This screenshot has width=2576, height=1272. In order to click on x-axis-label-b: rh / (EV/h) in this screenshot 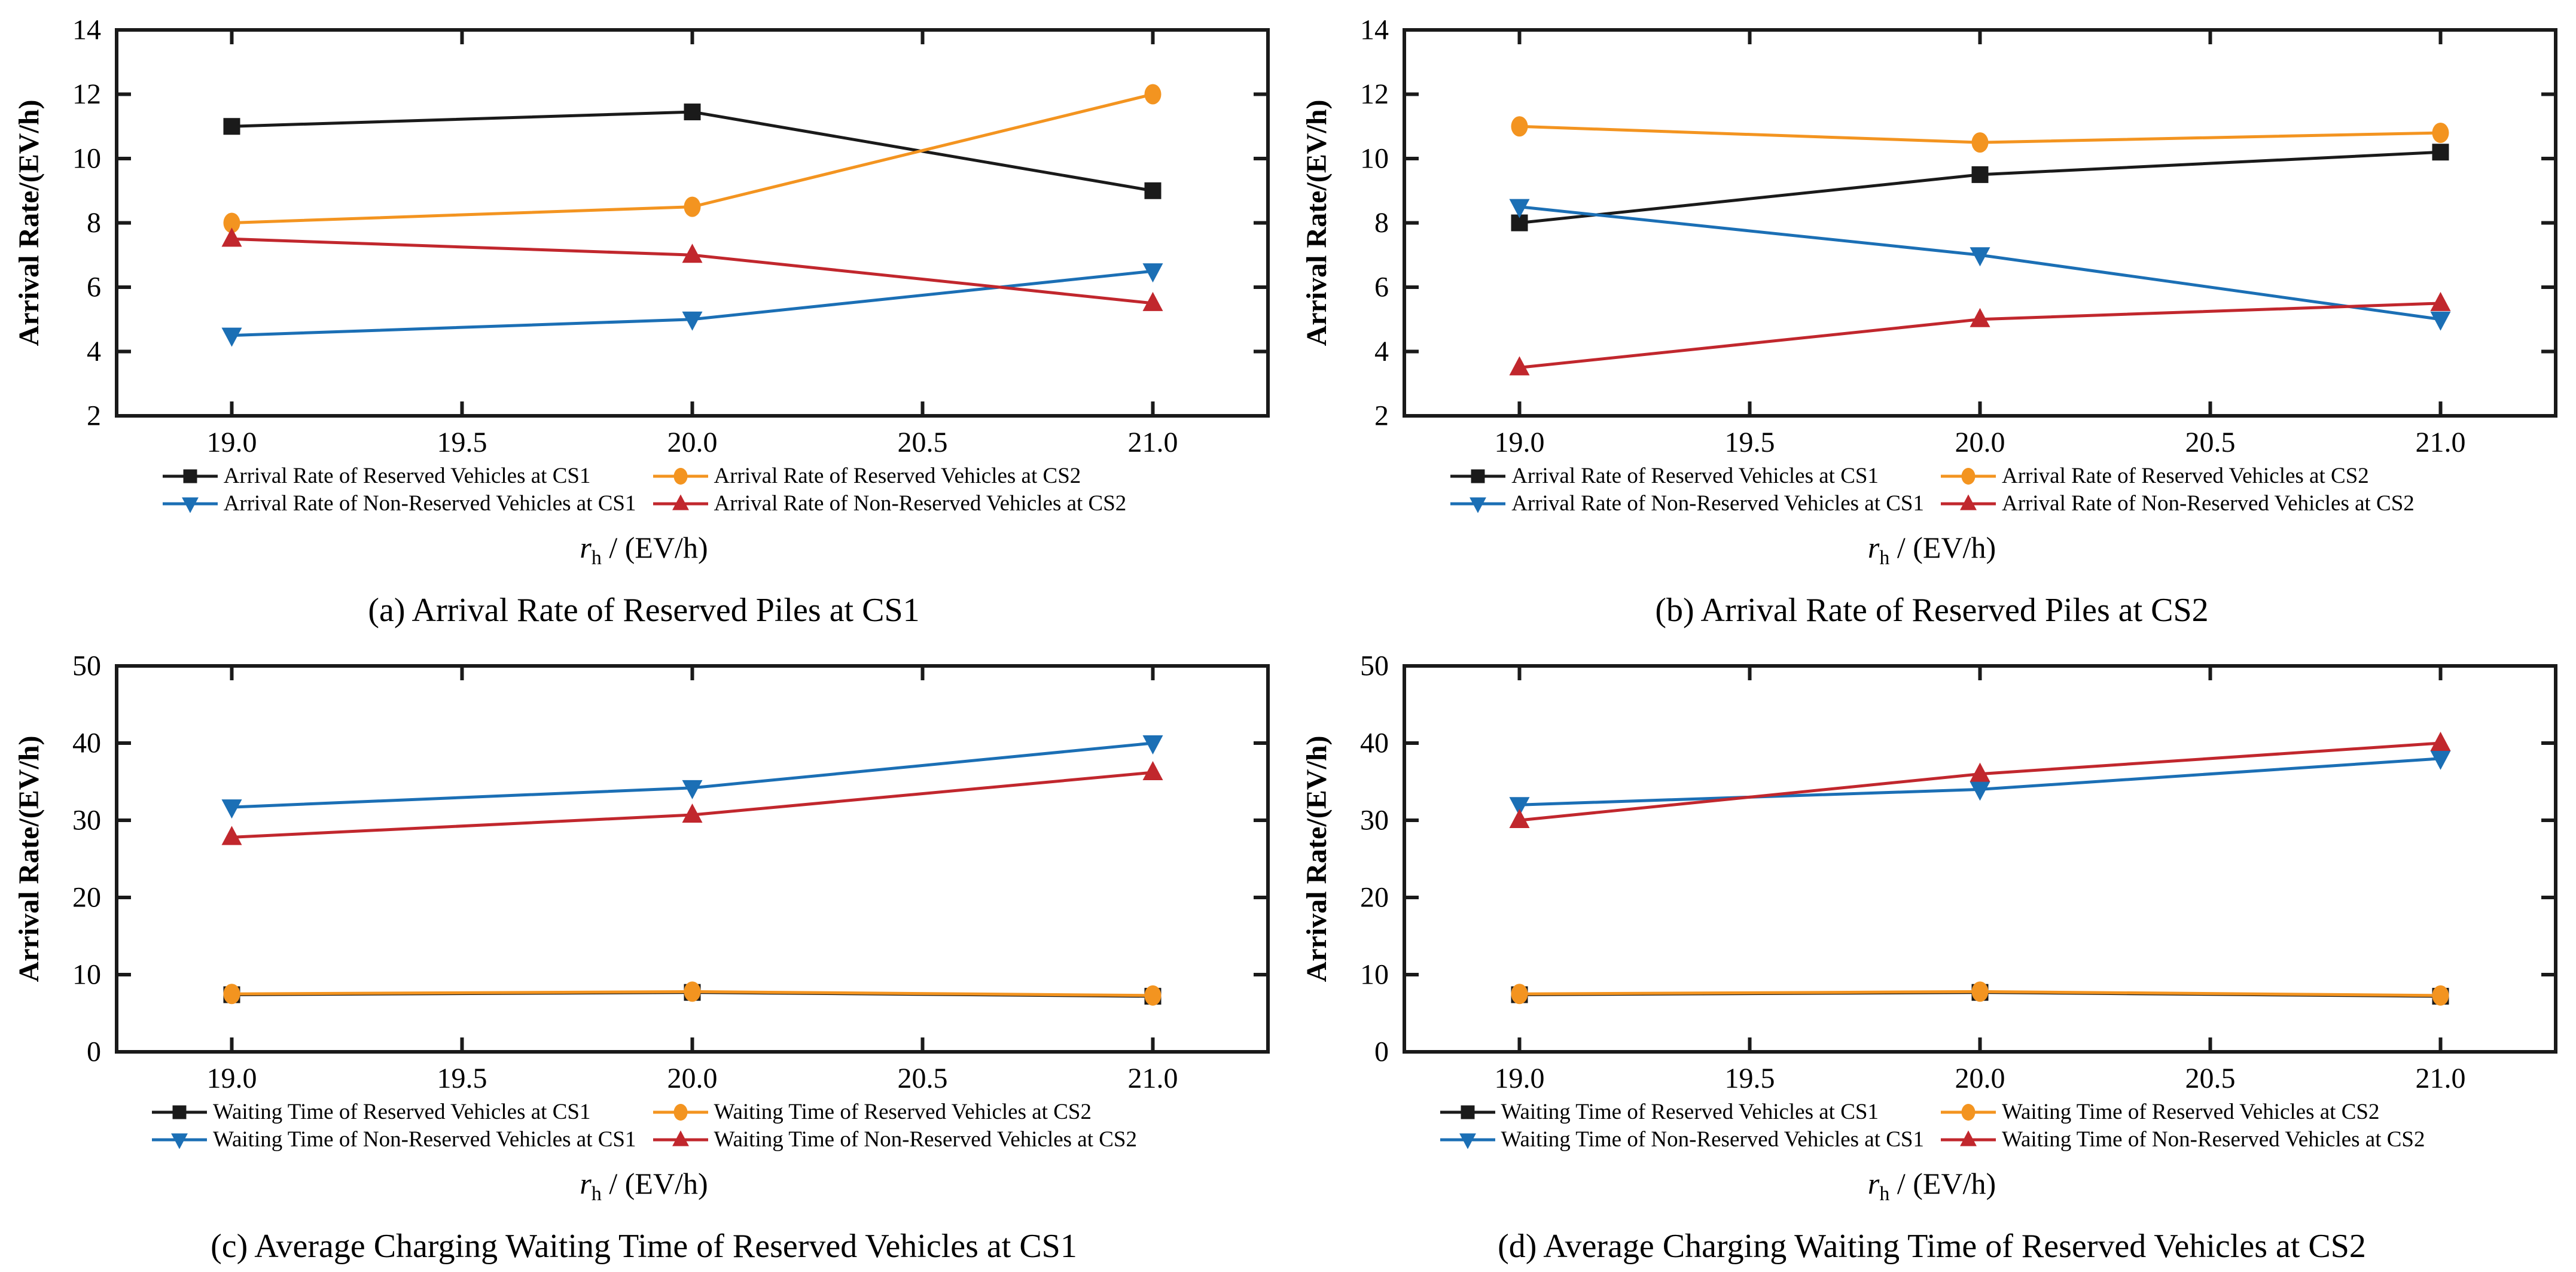, I will do `click(1932, 553)`.